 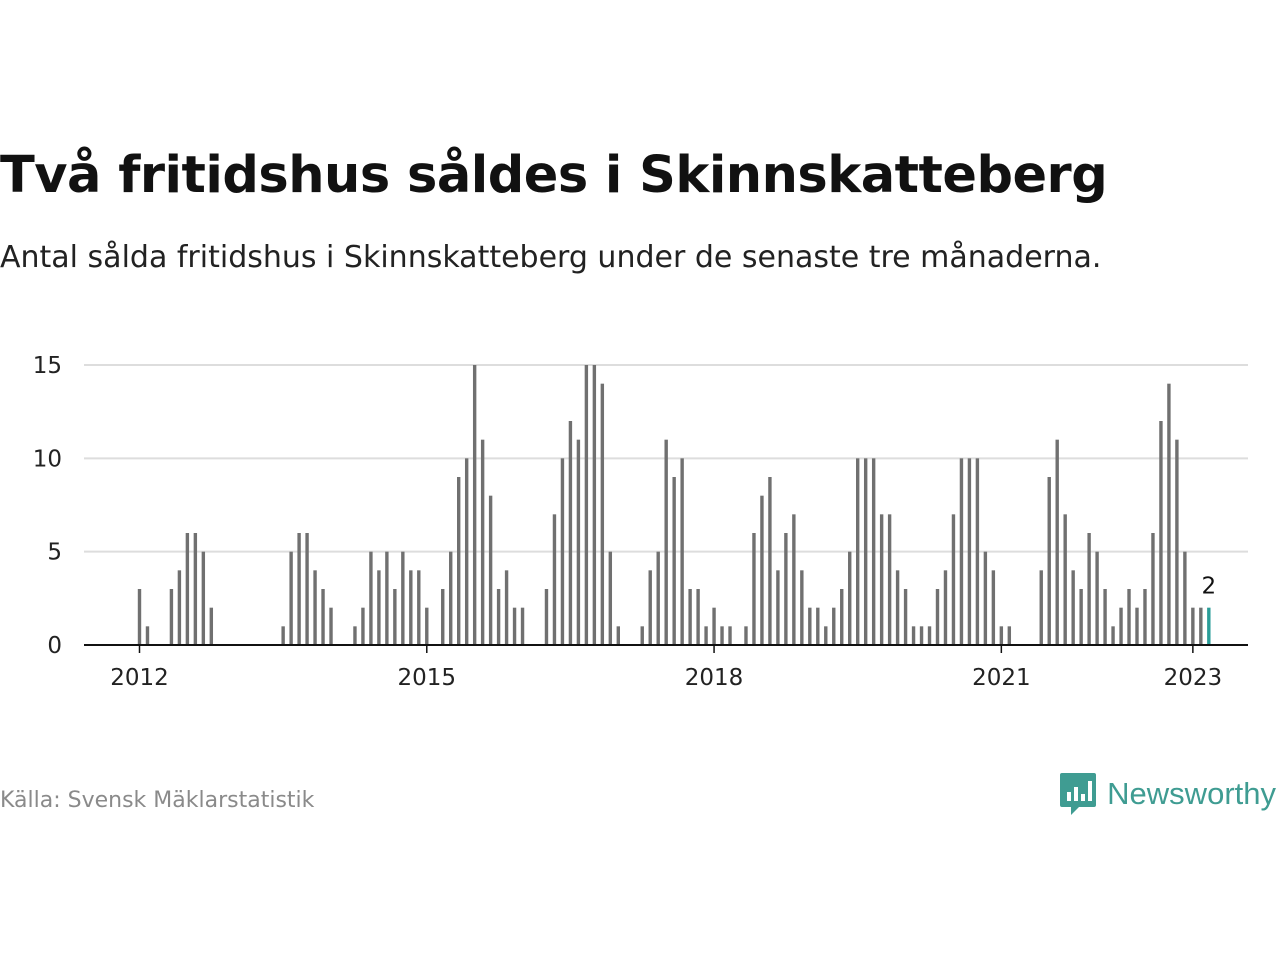 What do you see at coordinates (427, 678) in the screenshot?
I see `x-tick-label: 2015` at bounding box center [427, 678].